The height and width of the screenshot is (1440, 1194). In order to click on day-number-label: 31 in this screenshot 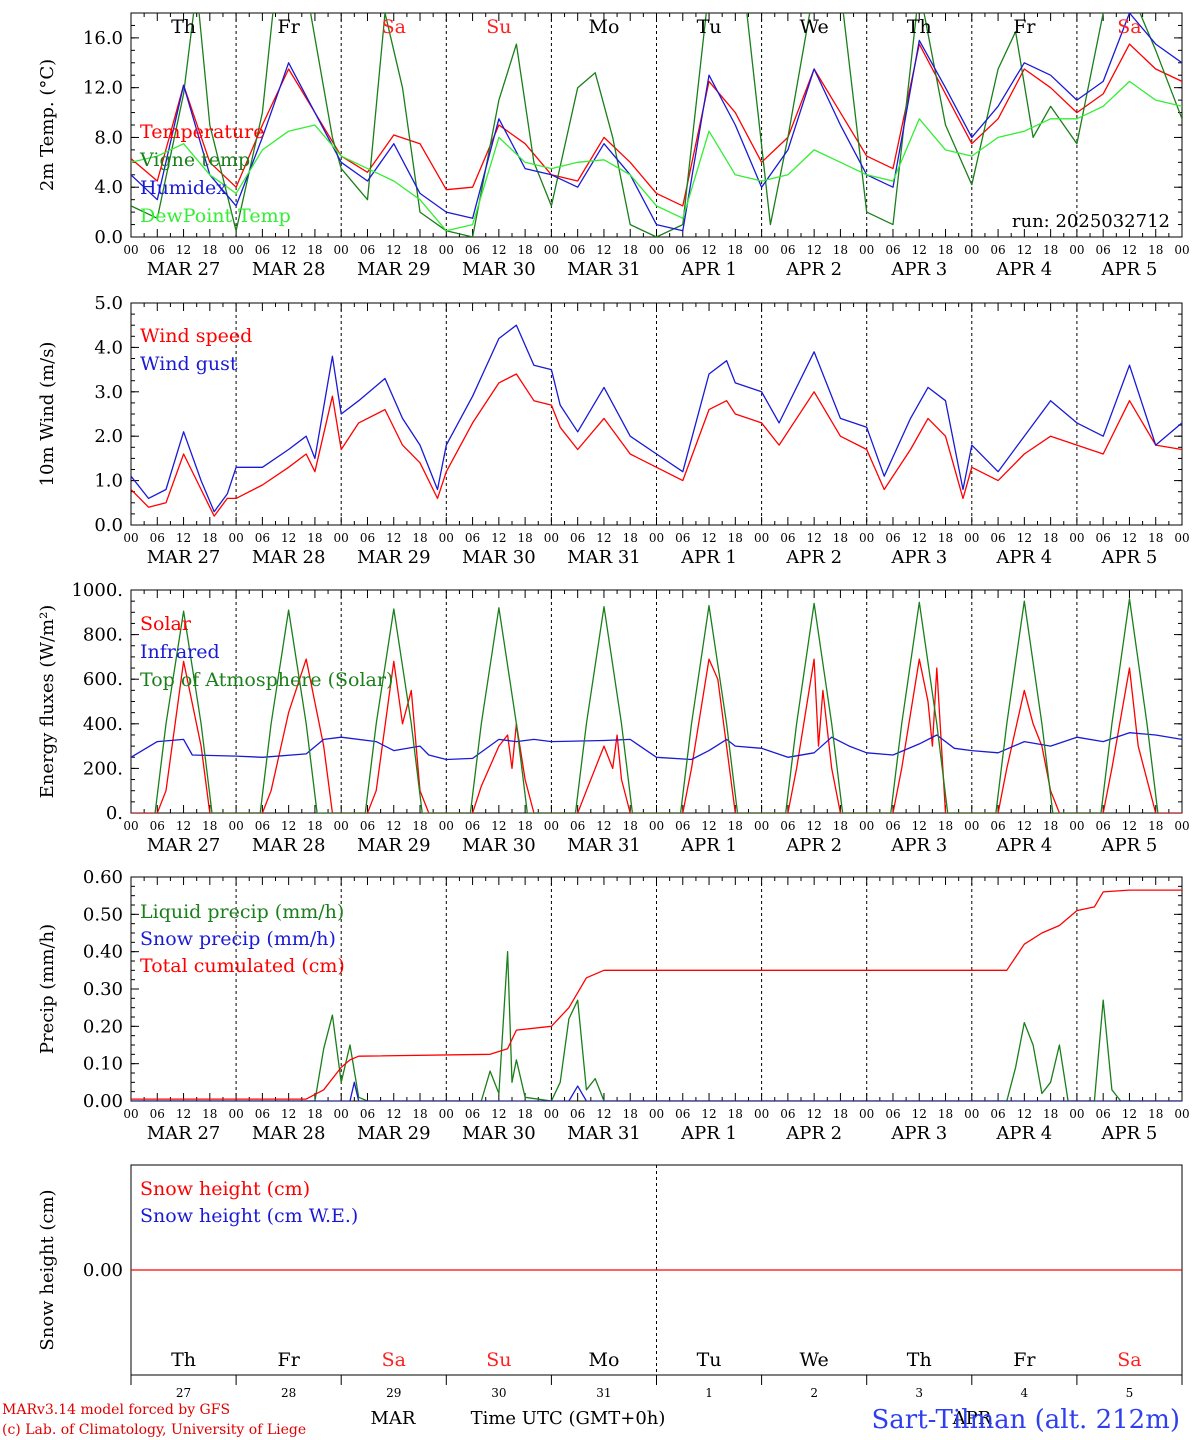, I will do `click(603, 1393)`.